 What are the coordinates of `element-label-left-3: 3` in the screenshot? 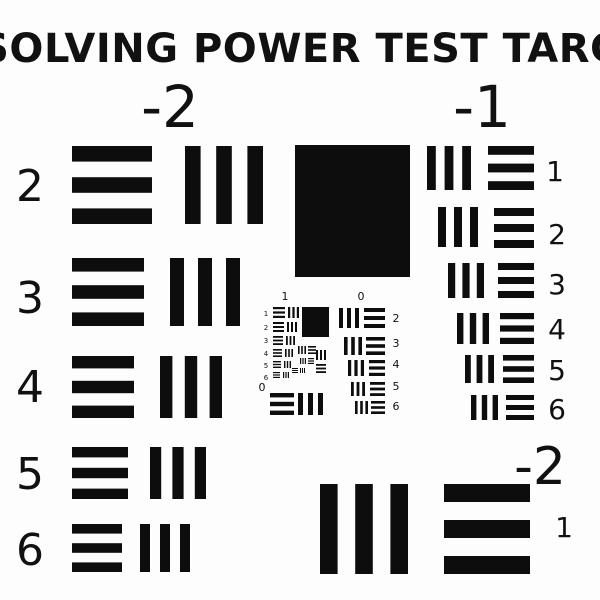 It's located at (30, 298).